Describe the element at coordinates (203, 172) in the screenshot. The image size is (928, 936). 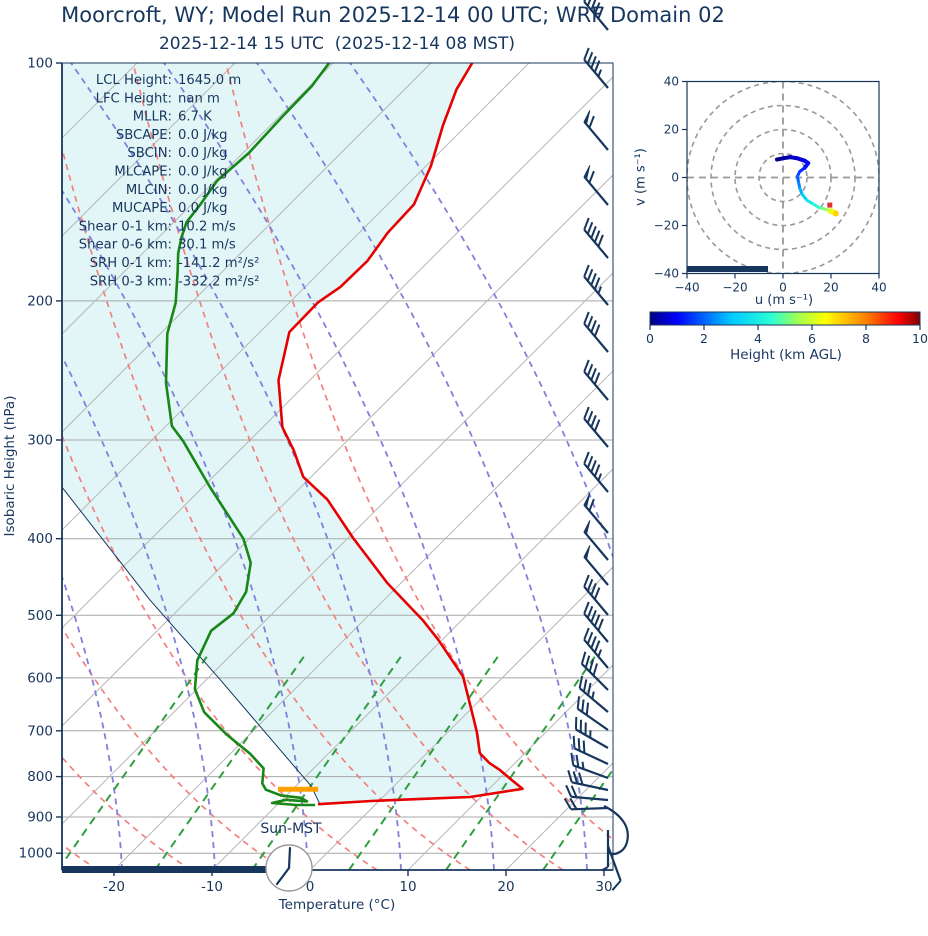
I see `stat-value-5: 0.0 J/kg` at that location.